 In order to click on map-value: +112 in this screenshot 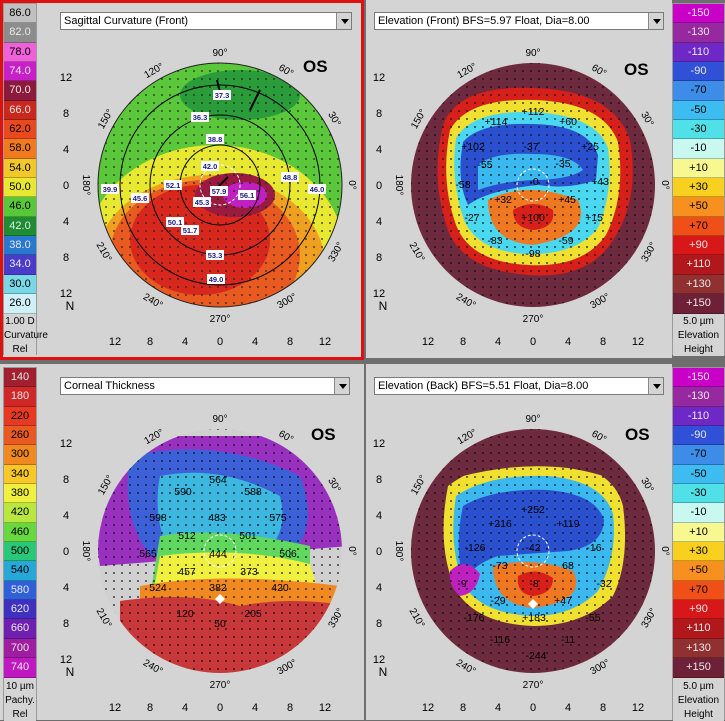, I will do `click(533, 112)`.